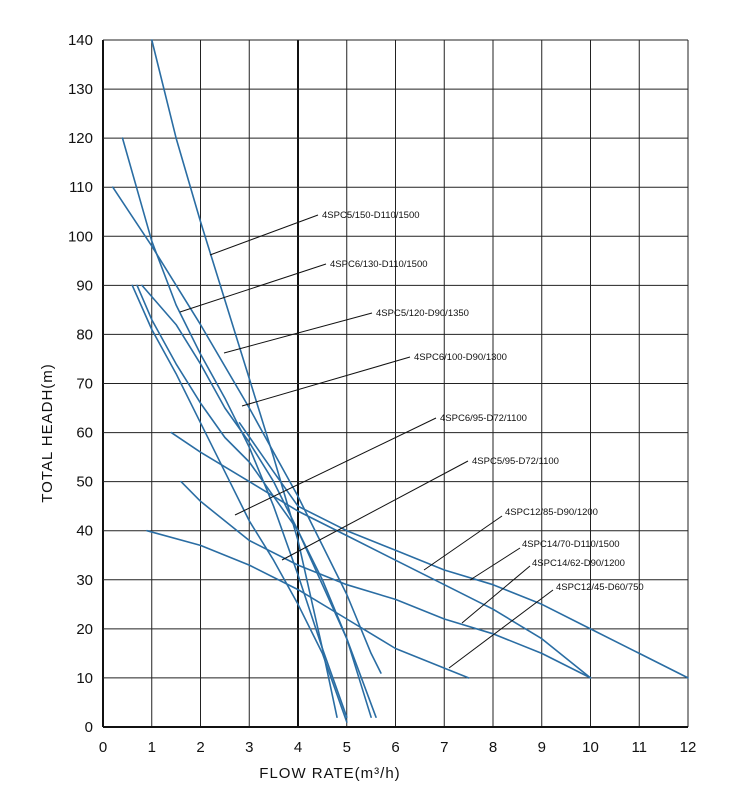 The height and width of the screenshot is (800, 750). Describe the element at coordinates (493, 747) in the screenshot. I see `x-tick-label: 8` at that location.